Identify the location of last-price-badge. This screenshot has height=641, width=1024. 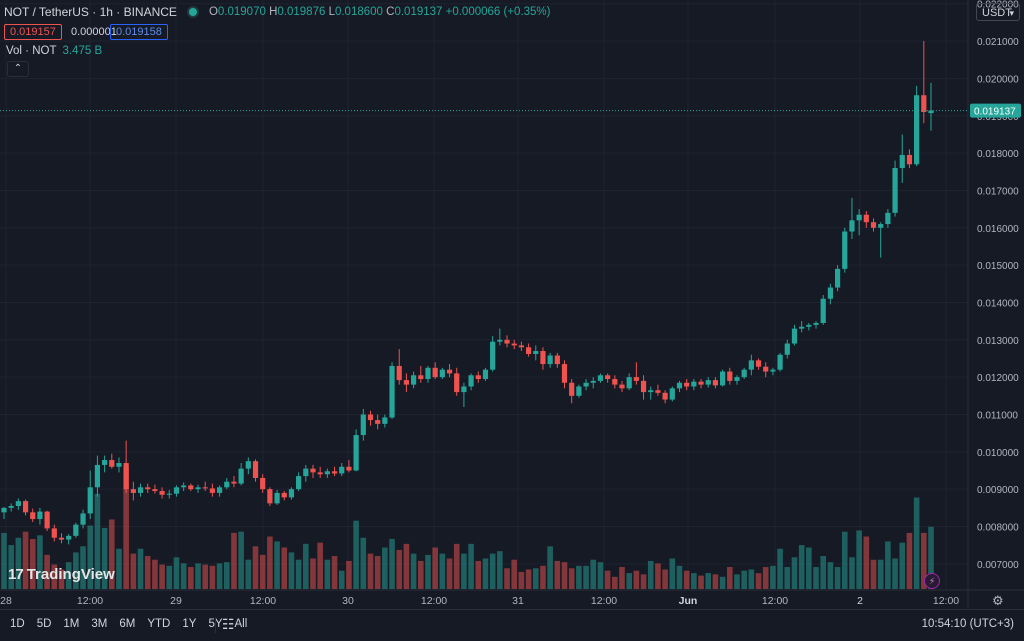
(995, 110).